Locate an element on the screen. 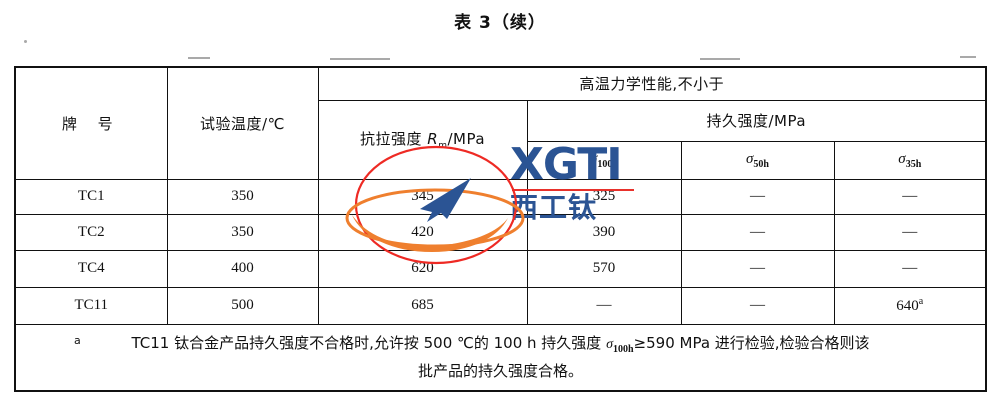 This screenshot has width=1000, height=405. table-row: TC4 400 620 570 — — is located at coordinates (500, 268).